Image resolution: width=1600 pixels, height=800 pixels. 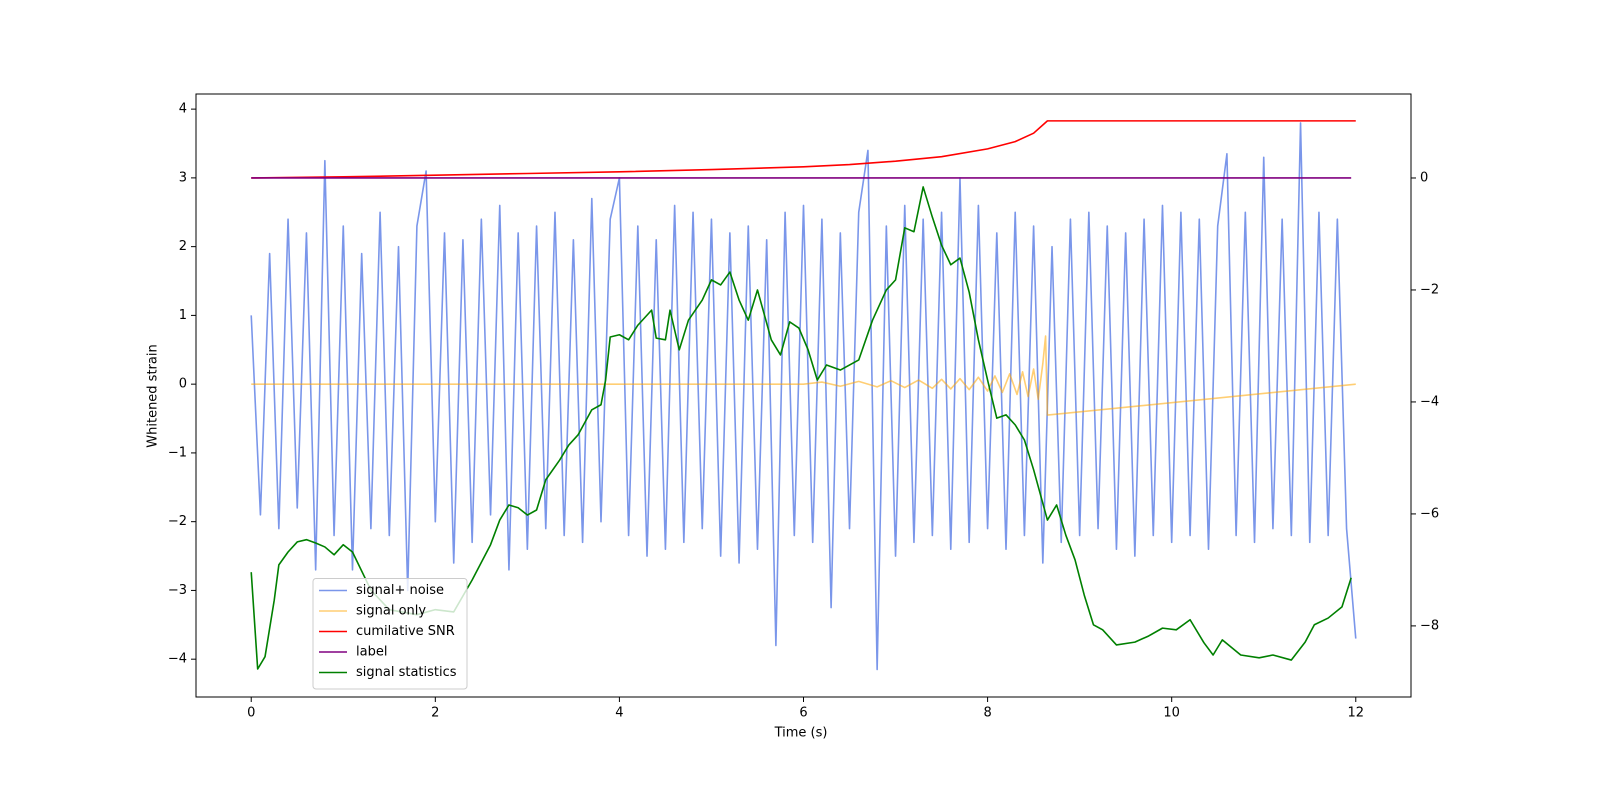 I want to click on x-tick-label: 0, so click(x=251, y=713).